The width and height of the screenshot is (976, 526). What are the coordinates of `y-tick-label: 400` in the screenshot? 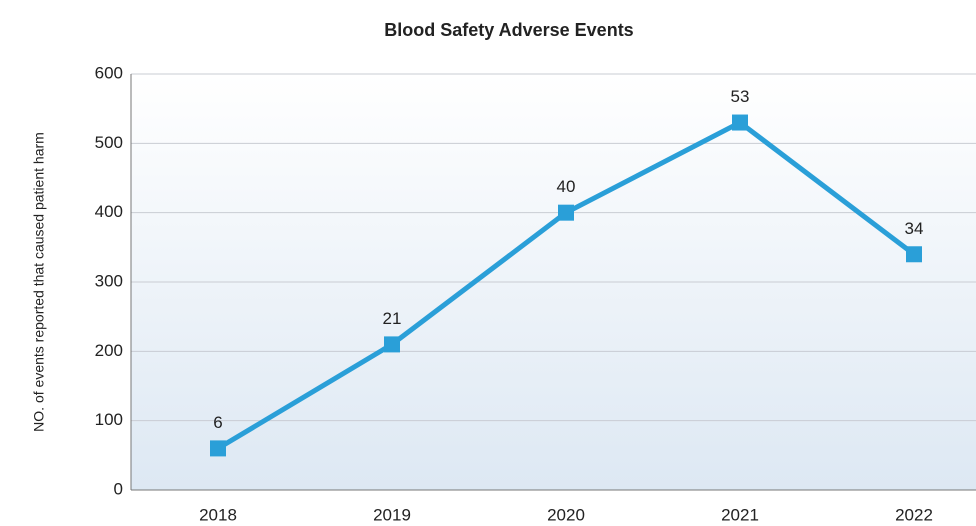 It's located at (109, 211).